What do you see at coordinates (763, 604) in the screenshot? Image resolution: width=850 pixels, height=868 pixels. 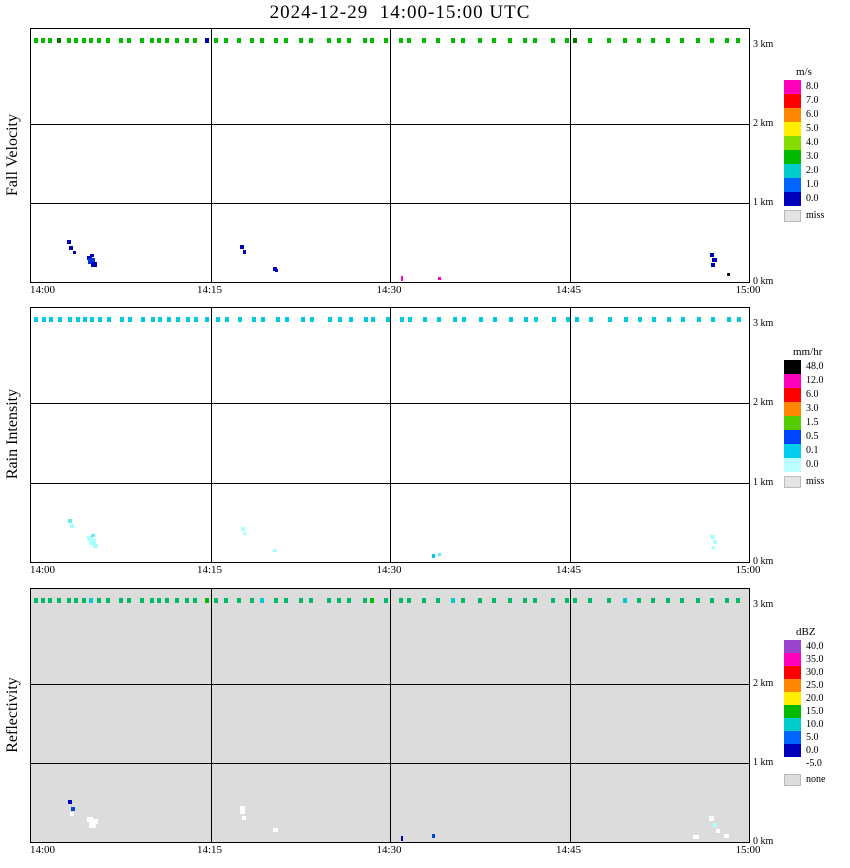 I see `height-tick-label: 3 km` at bounding box center [763, 604].